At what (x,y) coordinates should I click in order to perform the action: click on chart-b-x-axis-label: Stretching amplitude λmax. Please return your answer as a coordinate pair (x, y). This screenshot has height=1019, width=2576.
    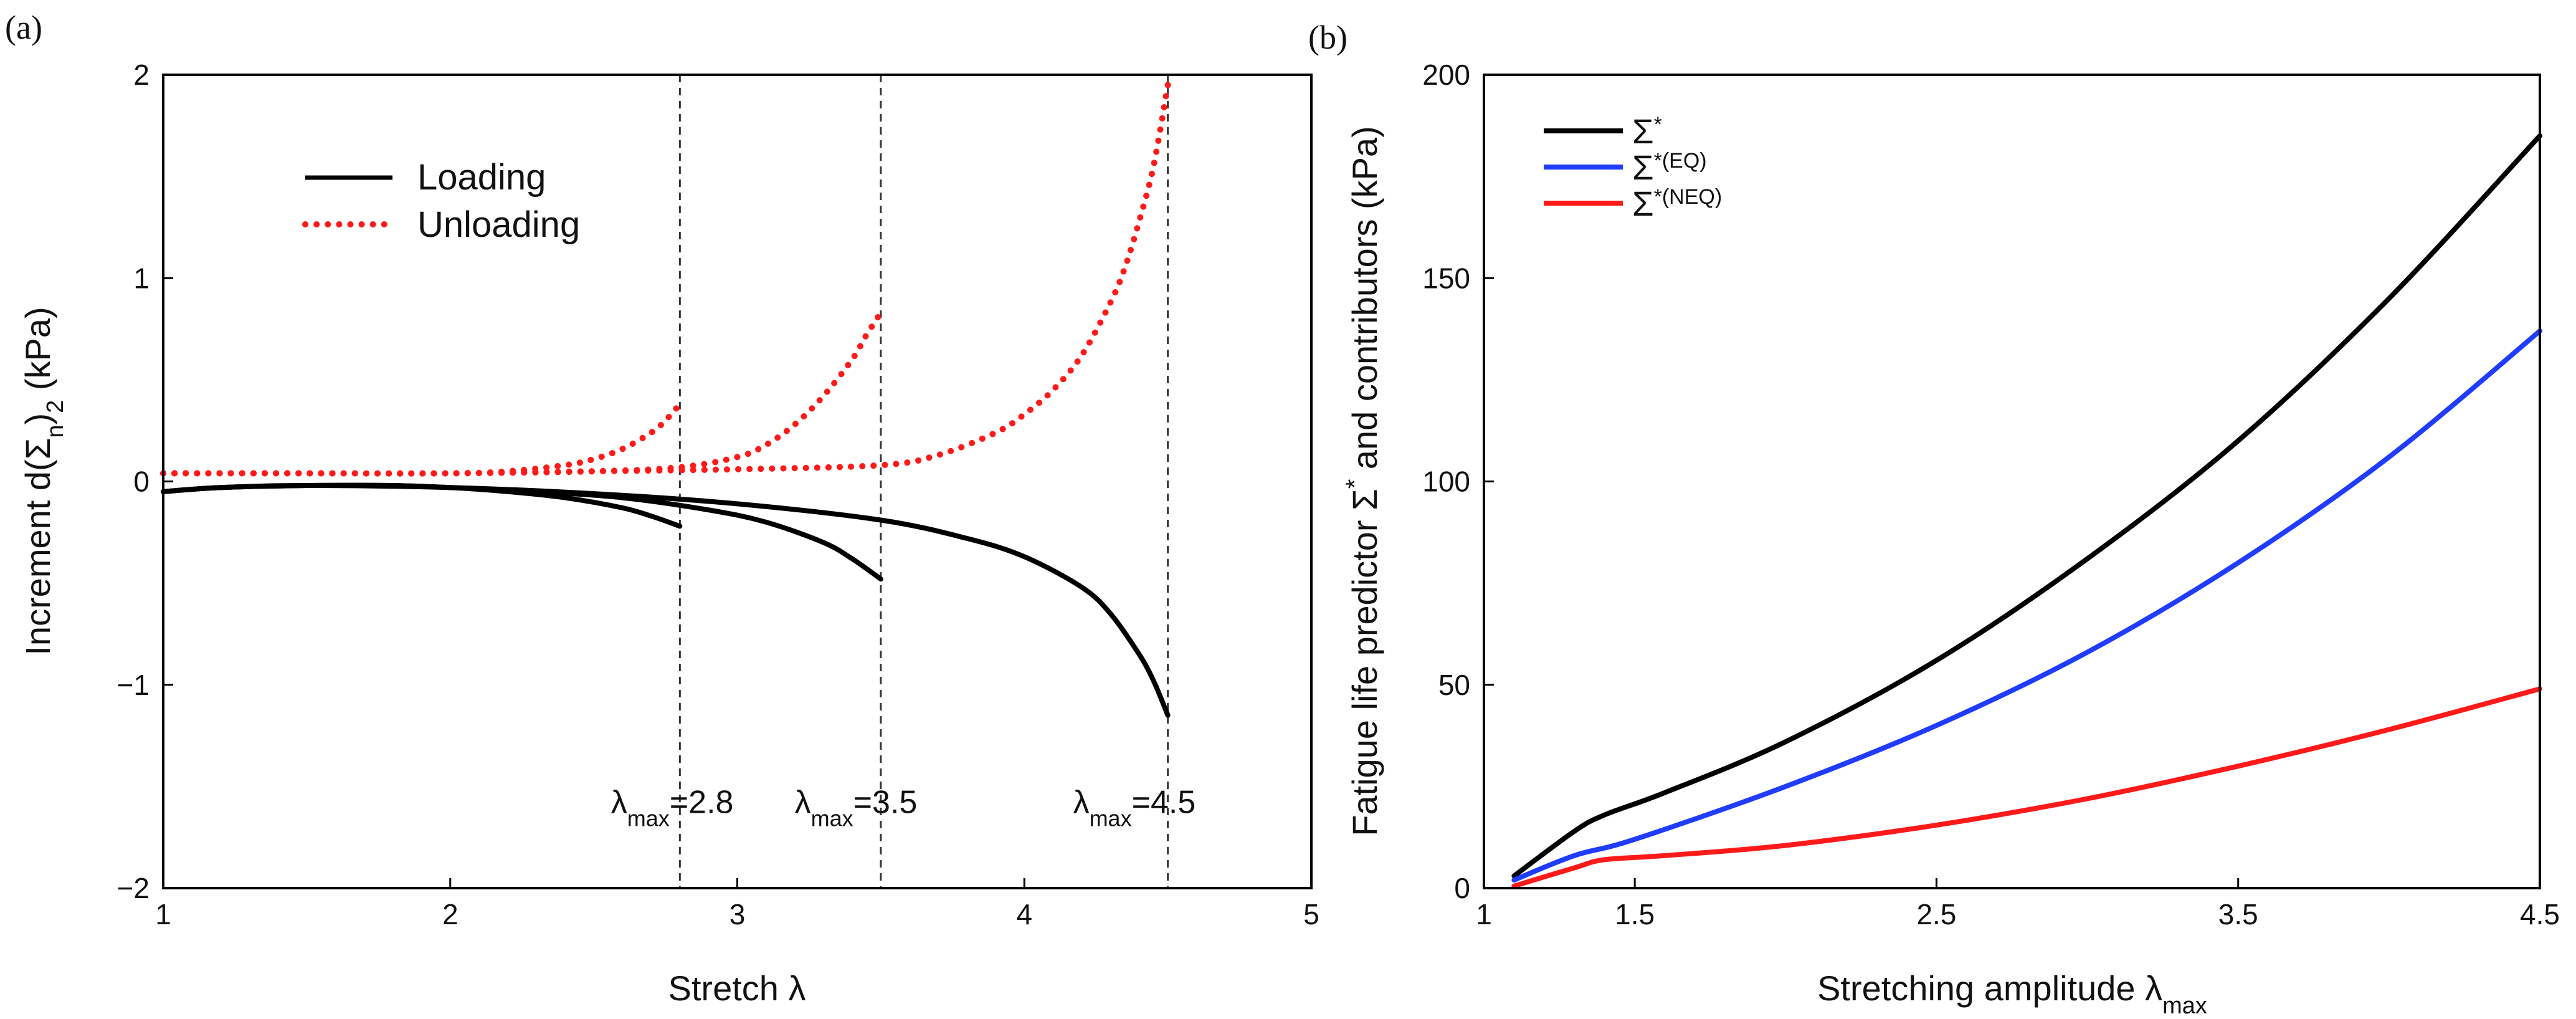
    Looking at the image, I should click on (2012, 994).